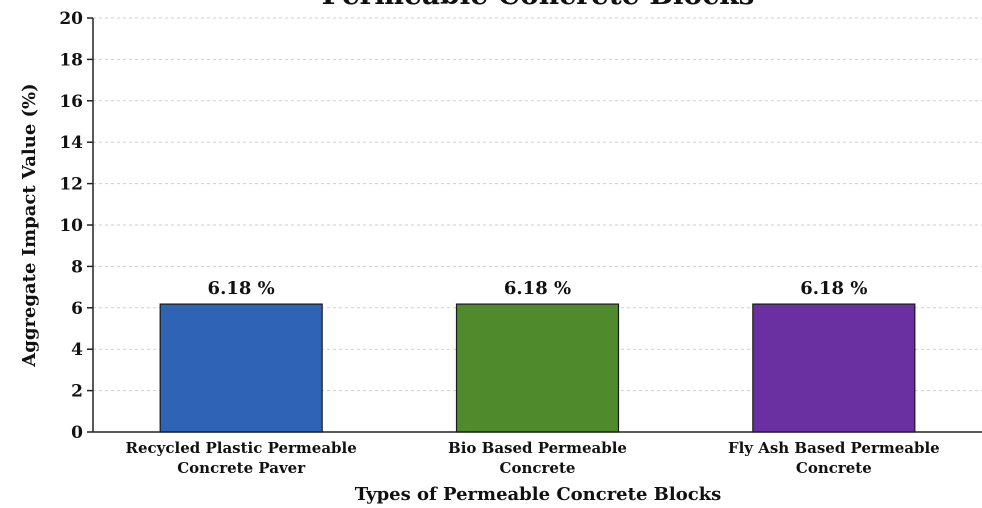 The image size is (982, 508). What do you see at coordinates (77, 392) in the screenshot?
I see `y-tick-label: 2` at bounding box center [77, 392].